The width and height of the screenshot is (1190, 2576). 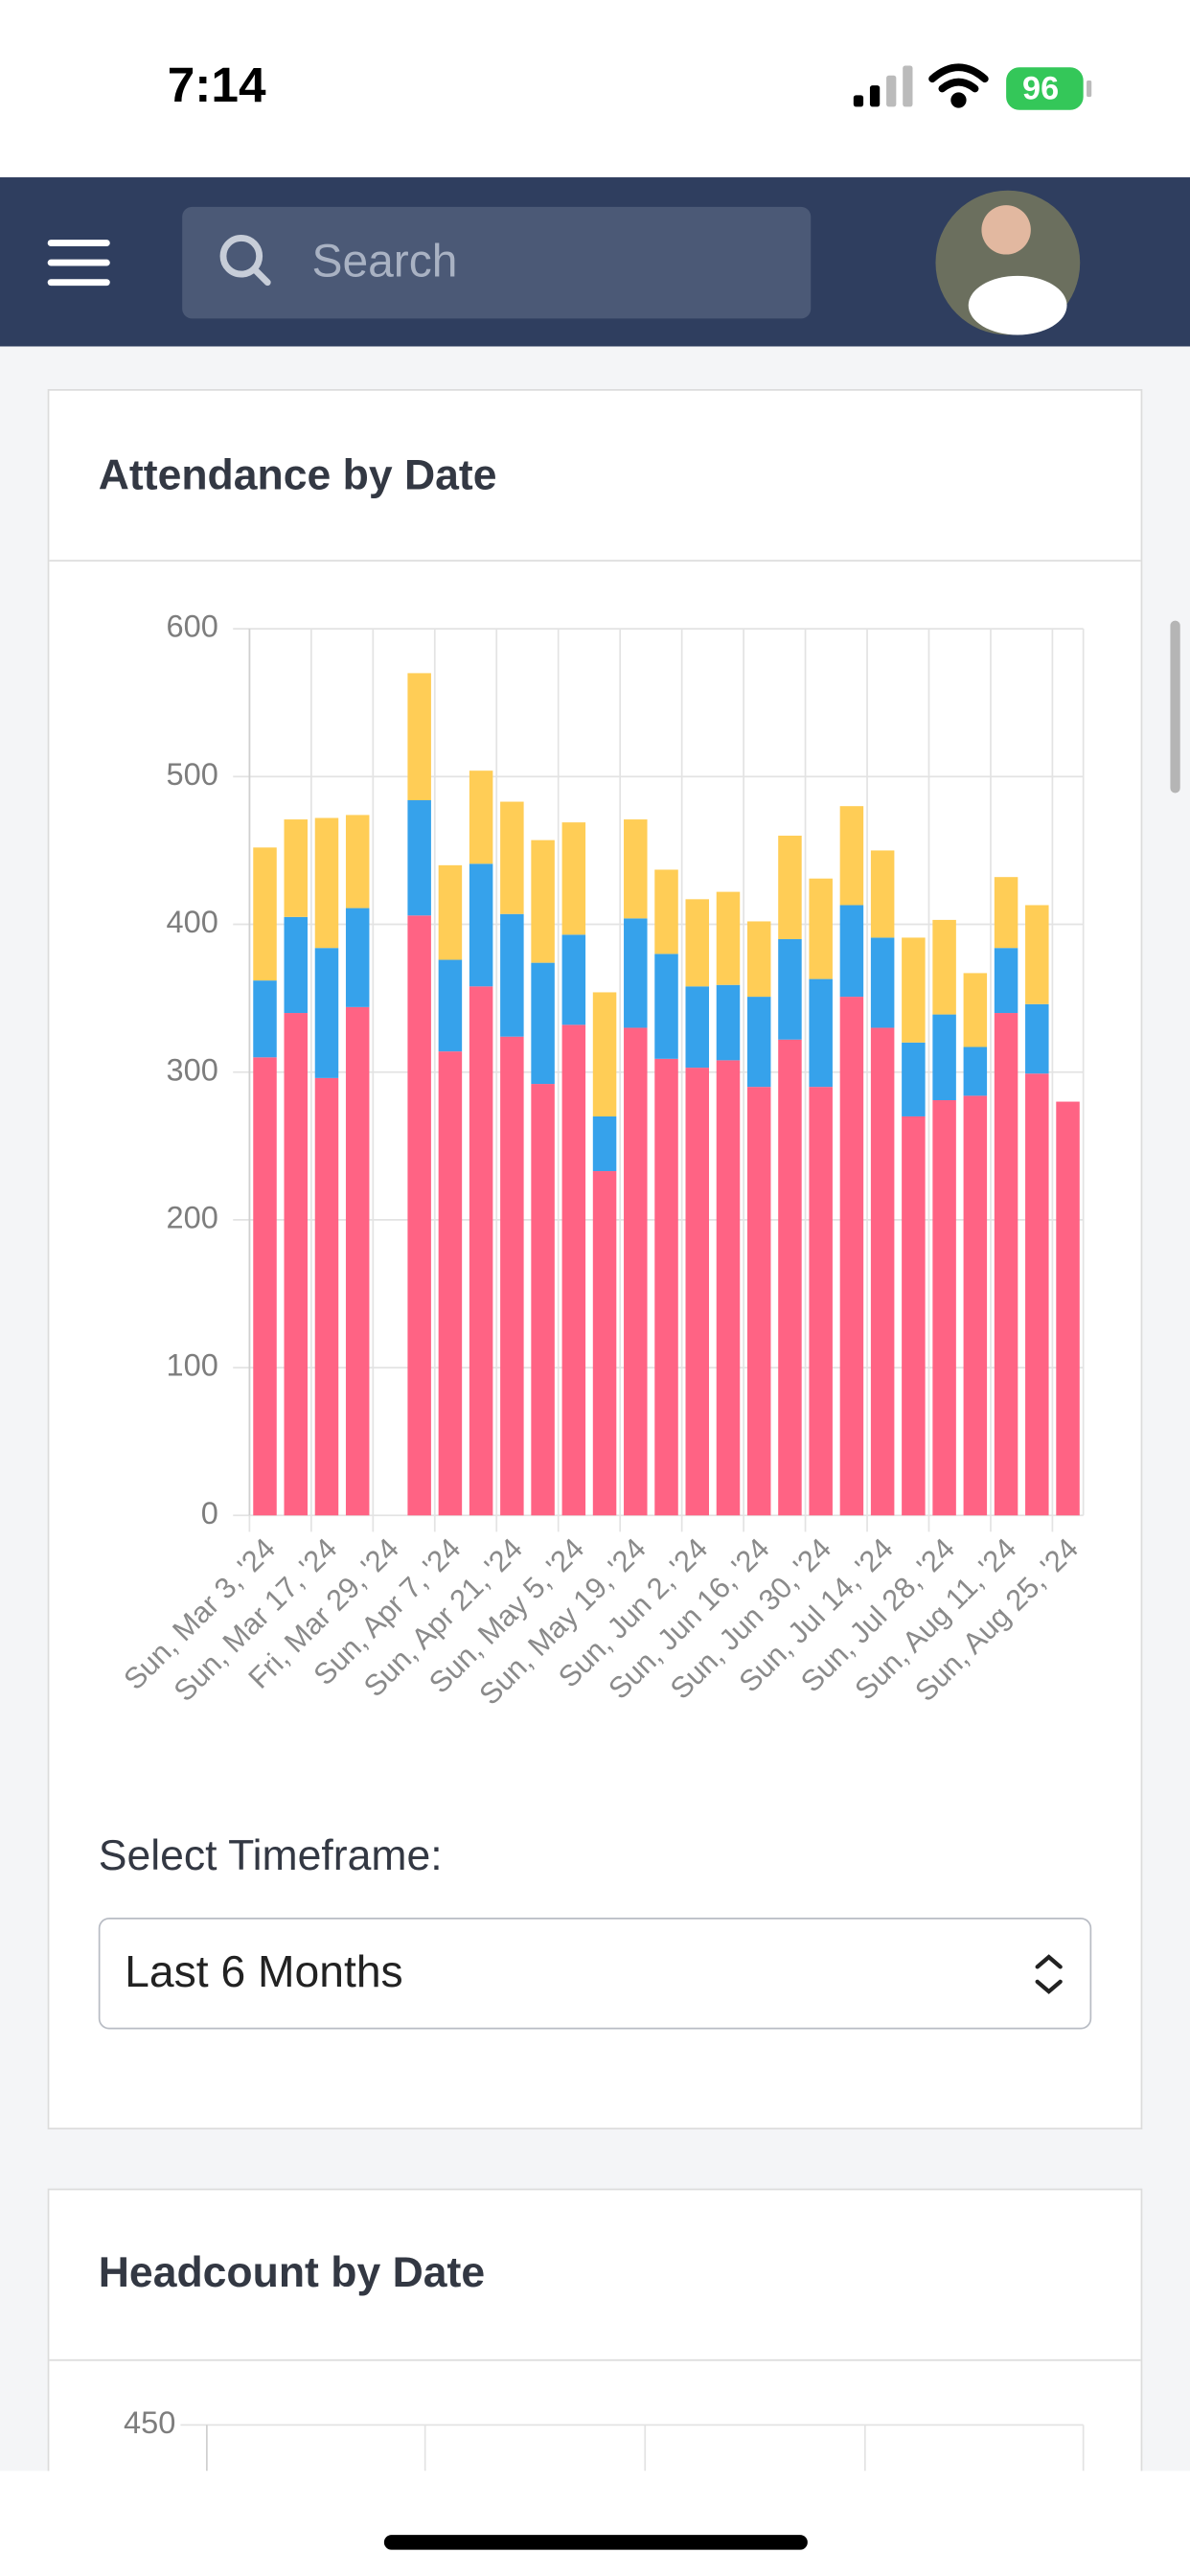 What do you see at coordinates (210, 1513) in the screenshot?
I see `y-tick-label: 0` at bounding box center [210, 1513].